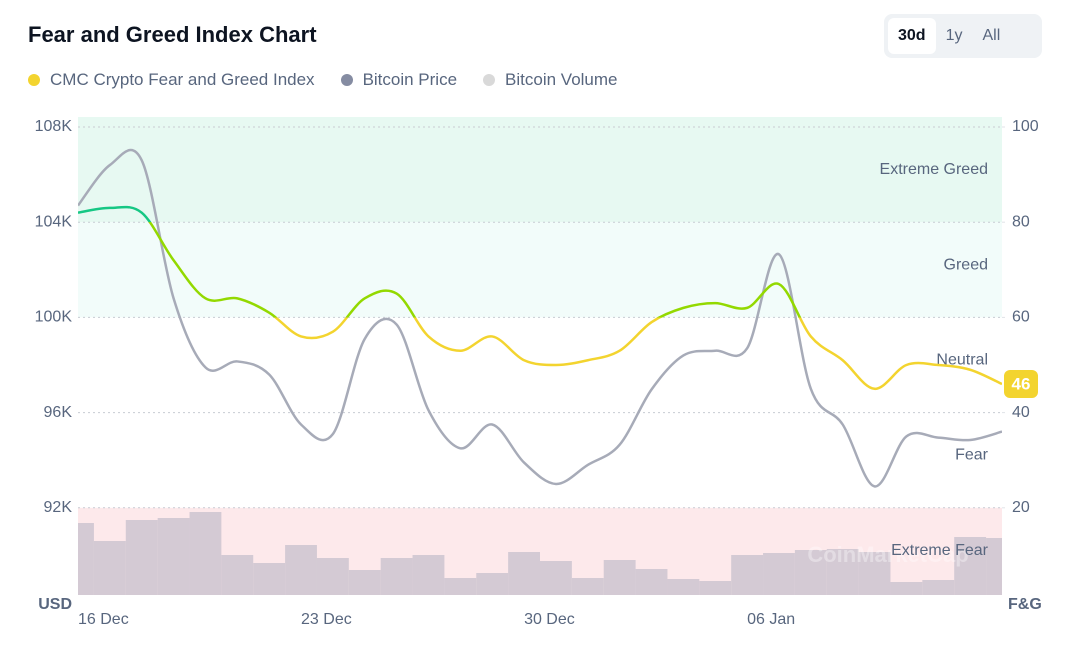 The height and width of the screenshot is (648, 1076). Describe the element at coordinates (54, 221) in the screenshot. I see `y-tick-label: 104K` at that location.